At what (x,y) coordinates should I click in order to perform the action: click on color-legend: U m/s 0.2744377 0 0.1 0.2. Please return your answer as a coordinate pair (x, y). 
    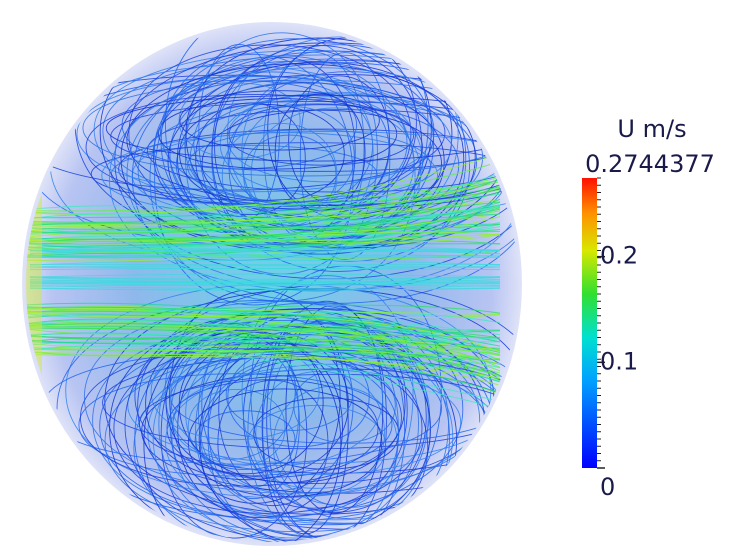
    Looking at the image, I should click on (648, 308).